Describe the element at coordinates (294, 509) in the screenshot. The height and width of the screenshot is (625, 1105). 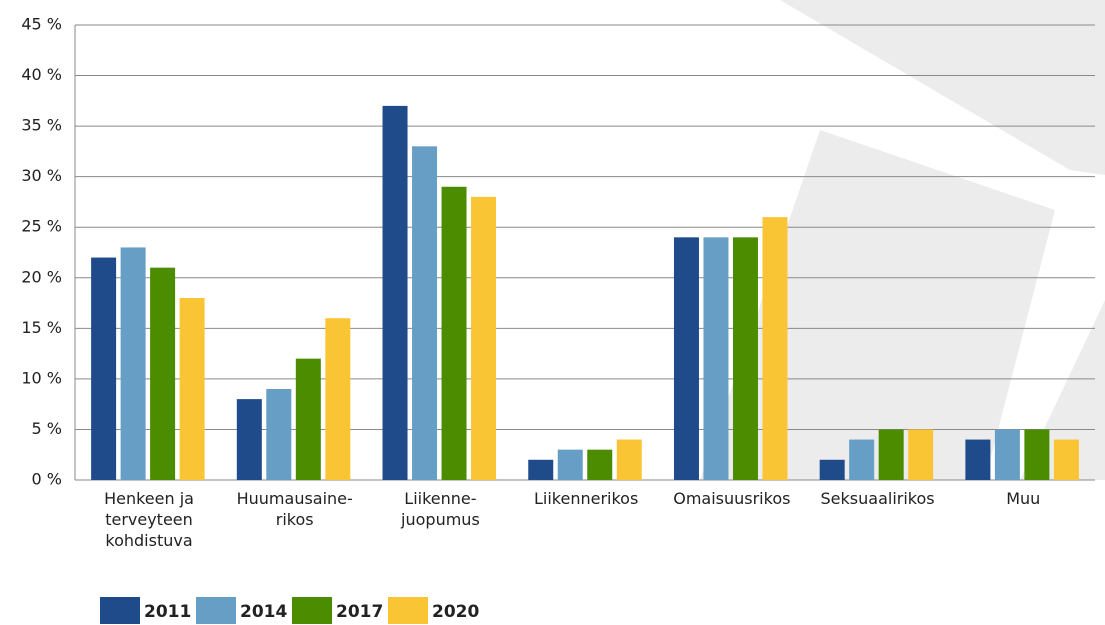
I see `x-tick-label: Huumausaine- rikos` at that location.